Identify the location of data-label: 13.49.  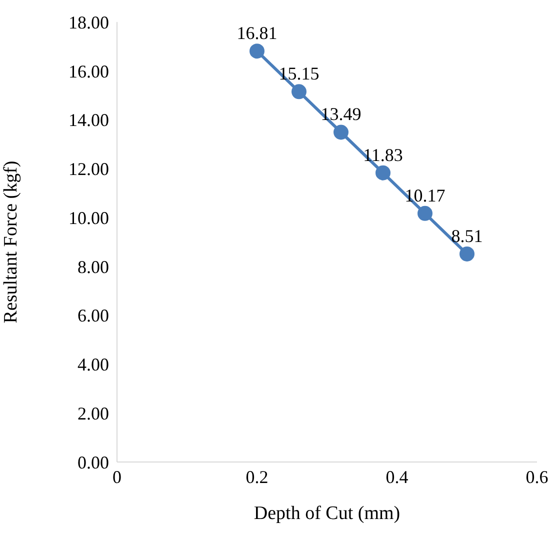
(341, 114).